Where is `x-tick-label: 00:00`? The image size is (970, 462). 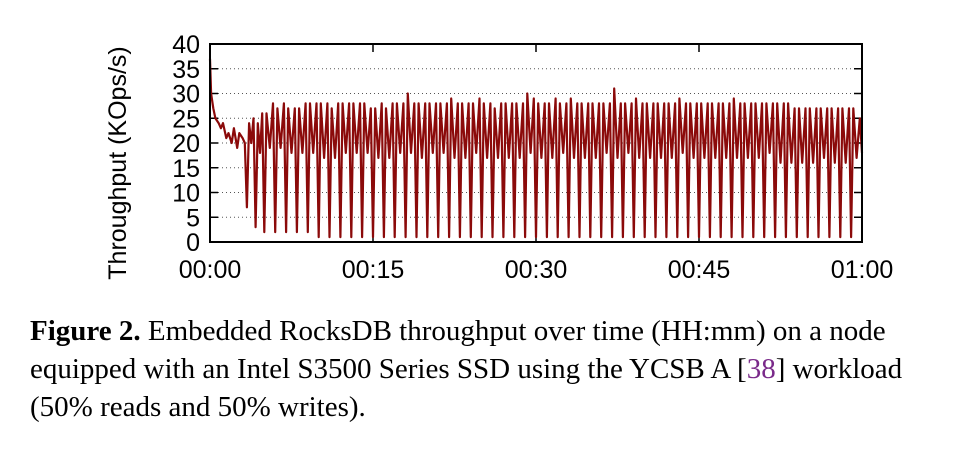
x-tick-label: 00:00 is located at coordinates (210, 270).